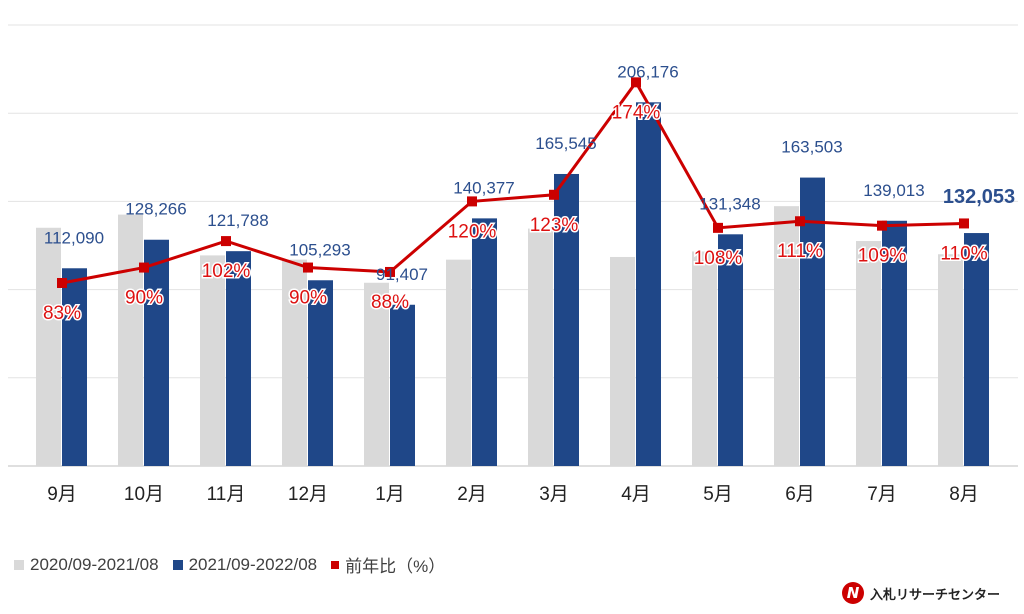 This screenshot has height=614, width=1024. I want to click on data-label-current: 91,407, so click(402, 274).